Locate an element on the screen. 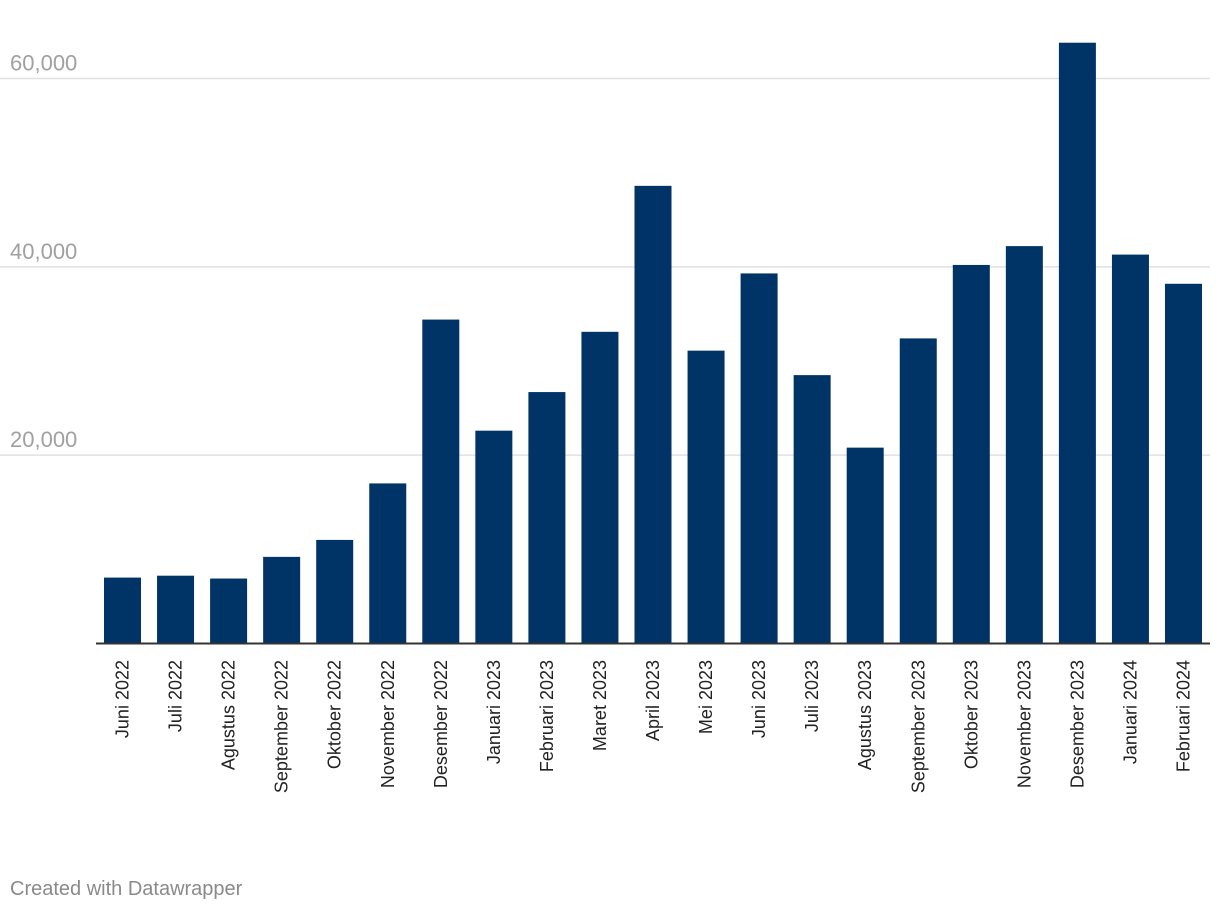  x-category-label-11: Mei 2023 is located at coordinates (706, 697).